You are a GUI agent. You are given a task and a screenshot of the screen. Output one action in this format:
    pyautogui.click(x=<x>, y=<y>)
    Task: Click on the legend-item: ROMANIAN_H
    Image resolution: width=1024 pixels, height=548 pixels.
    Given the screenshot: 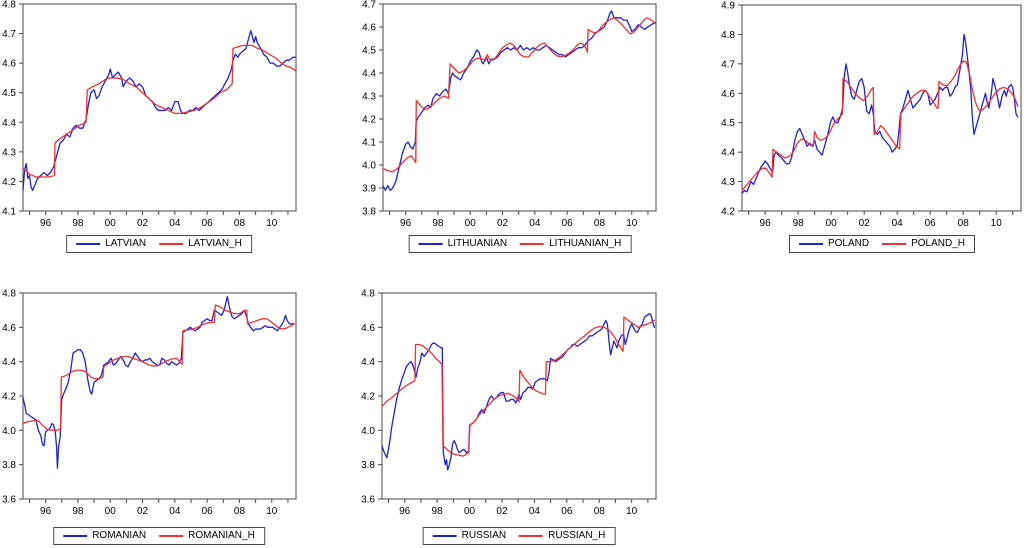 What is the action you would take?
    pyautogui.click(x=207, y=535)
    